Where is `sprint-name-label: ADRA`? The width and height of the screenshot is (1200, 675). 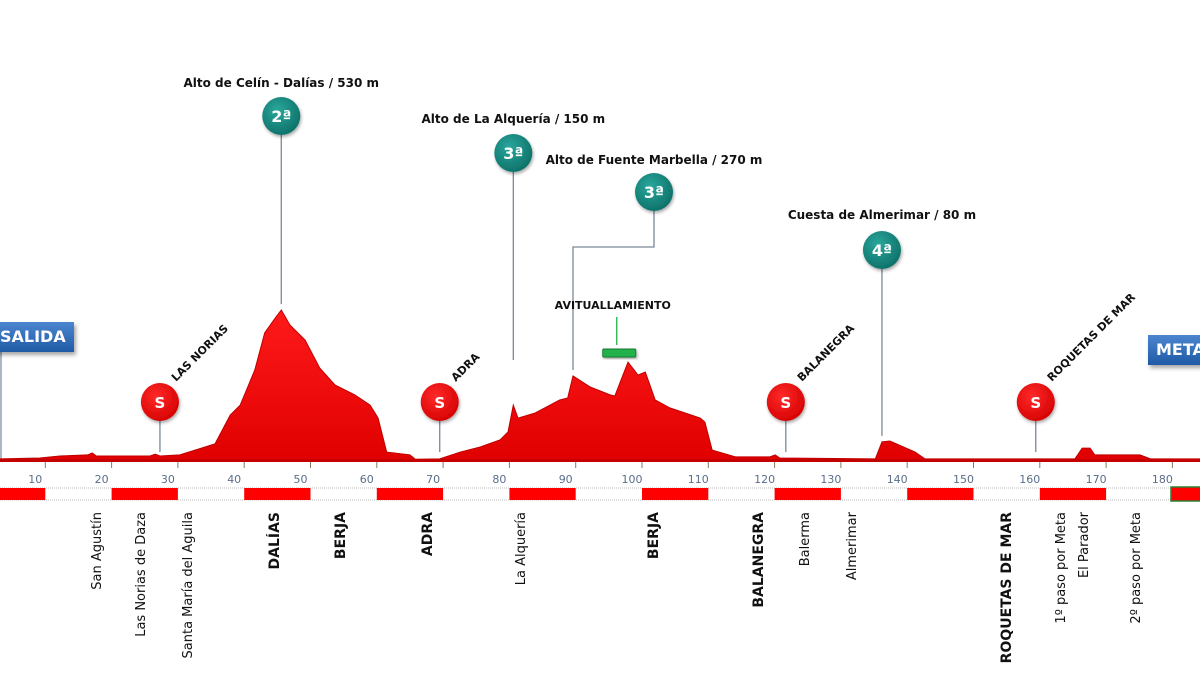
sprint-name-label: ADRA is located at coordinates (466, 367).